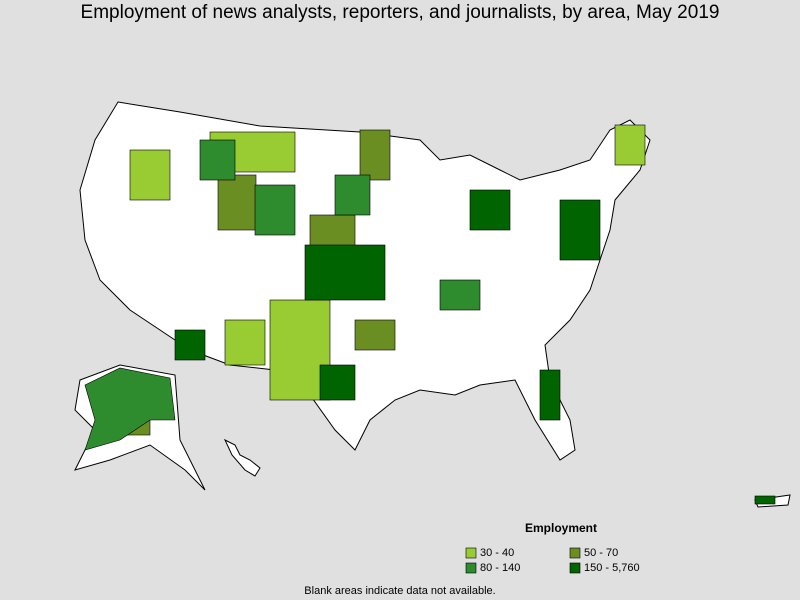  Describe the element at coordinates (399, 591) in the screenshot. I see `footnote: Blank areas indicate data not available.` at that location.